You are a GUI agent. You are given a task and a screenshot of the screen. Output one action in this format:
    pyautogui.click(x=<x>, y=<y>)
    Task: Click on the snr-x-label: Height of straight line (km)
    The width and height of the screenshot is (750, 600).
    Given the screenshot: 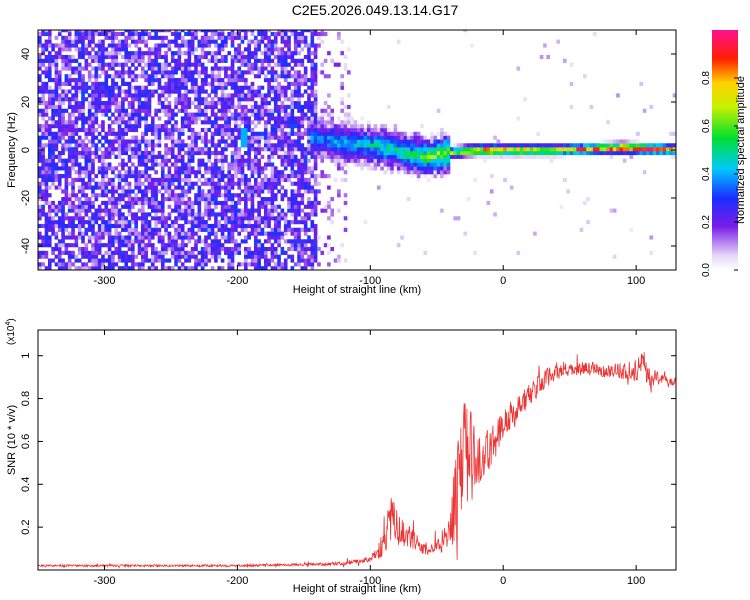 What is the action you would take?
    pyautogui.click(x=357, y=589)
    